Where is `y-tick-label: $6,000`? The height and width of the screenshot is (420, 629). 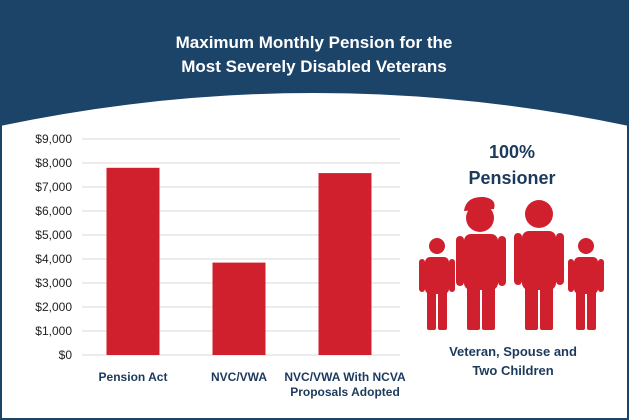
y-tick-label: $6,000 is located at coordinates (53, 211).